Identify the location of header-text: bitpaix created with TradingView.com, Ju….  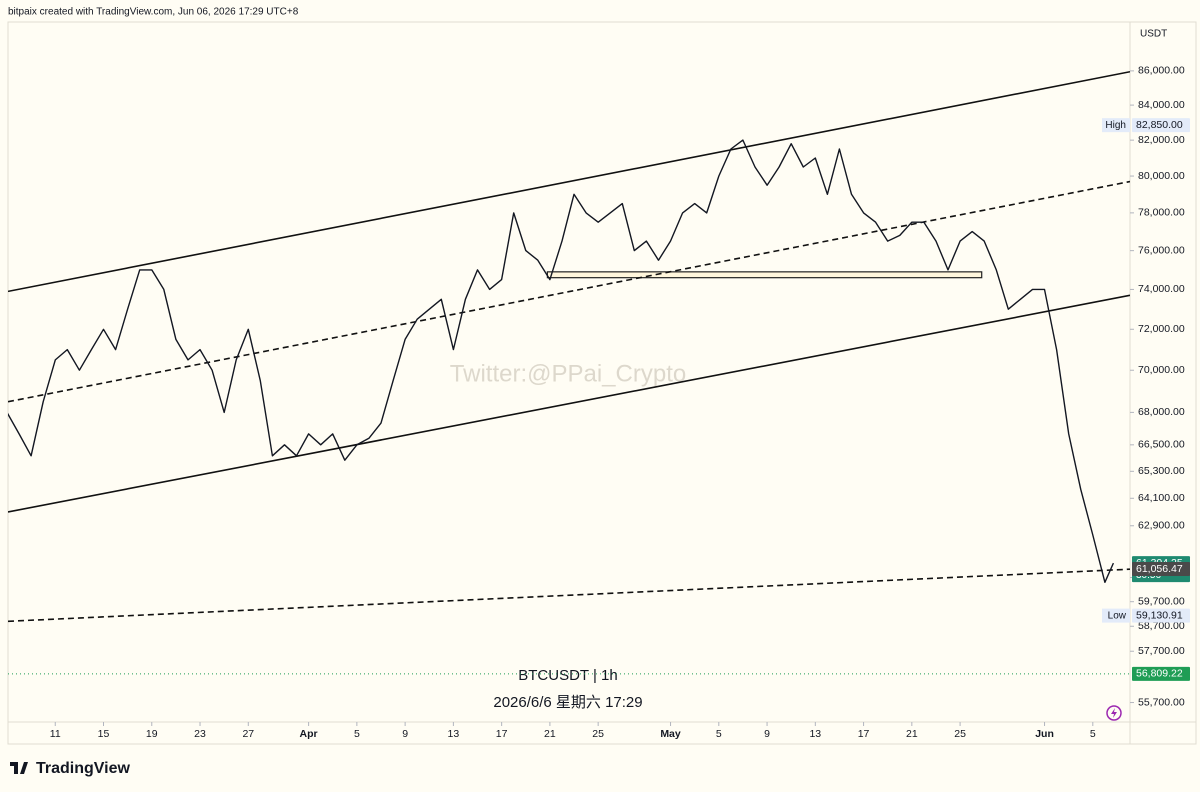
(153, 12).